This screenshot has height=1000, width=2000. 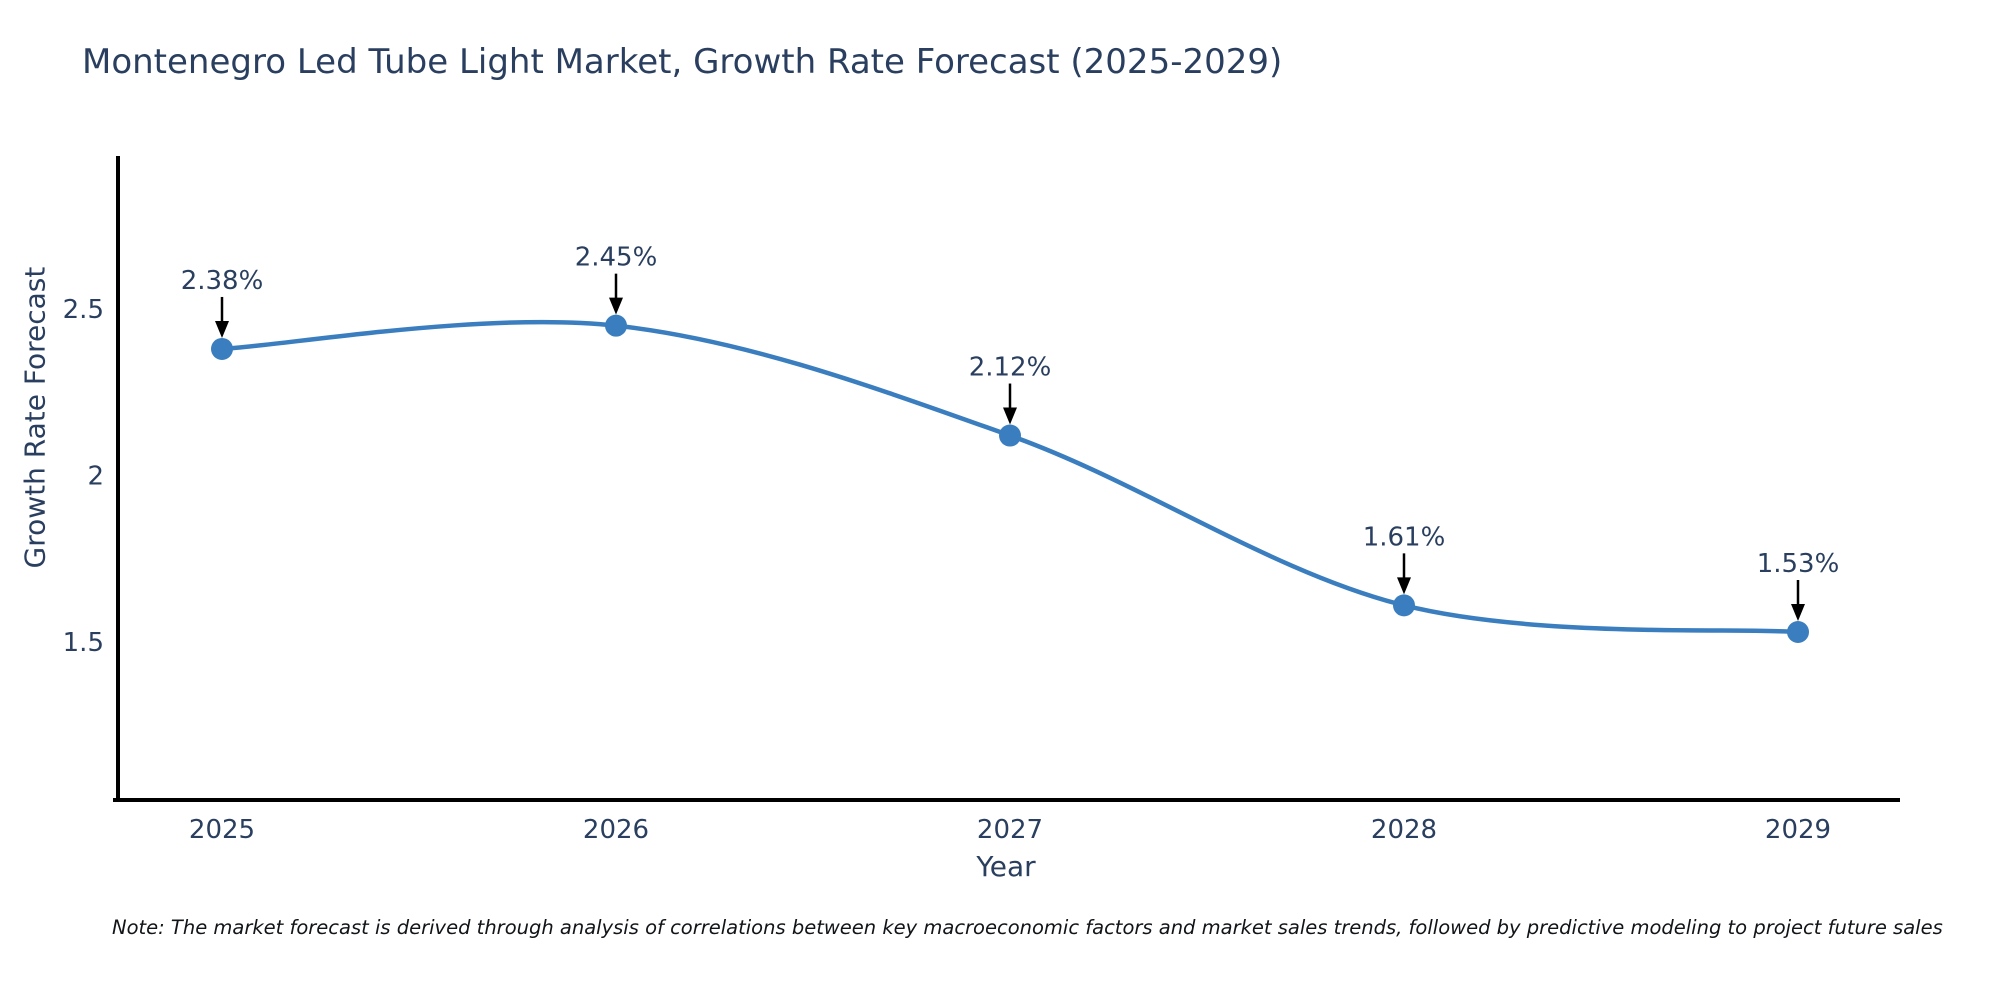 What do you see at coordinates (83, 643) in the screenshot?
I see `y-tick-label: 1.5` at bounding box center [83, 643].